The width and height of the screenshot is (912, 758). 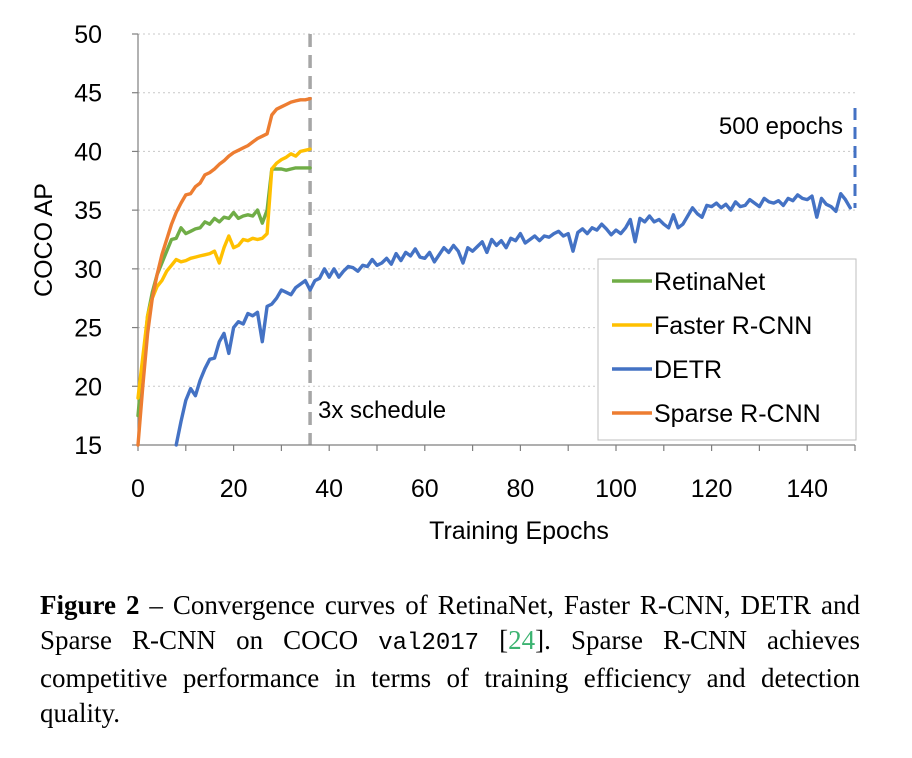 What do you see at coordinates (88, 270) in the screenshot?
I see `y-tick-label: 30` at bounding box center [88, 270].